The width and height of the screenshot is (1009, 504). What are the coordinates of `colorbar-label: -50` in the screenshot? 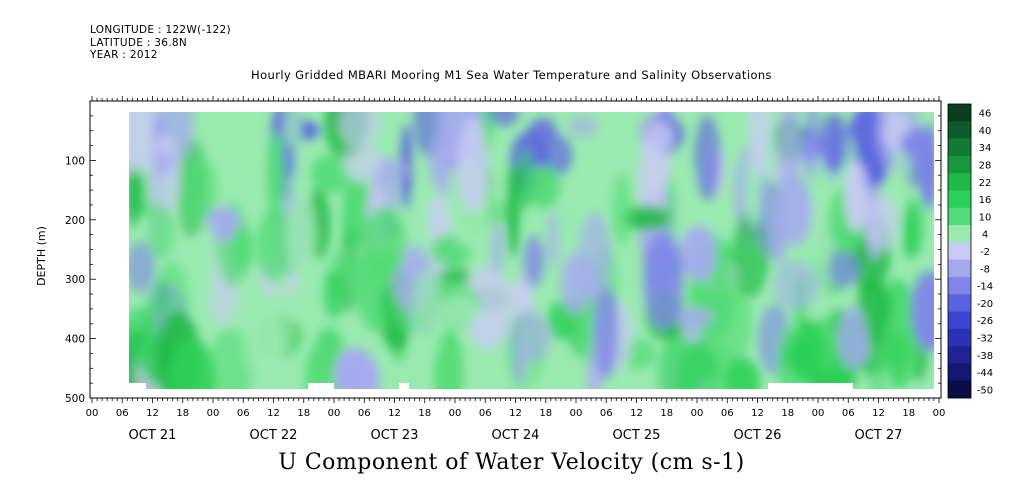 It's located at (985, 390).